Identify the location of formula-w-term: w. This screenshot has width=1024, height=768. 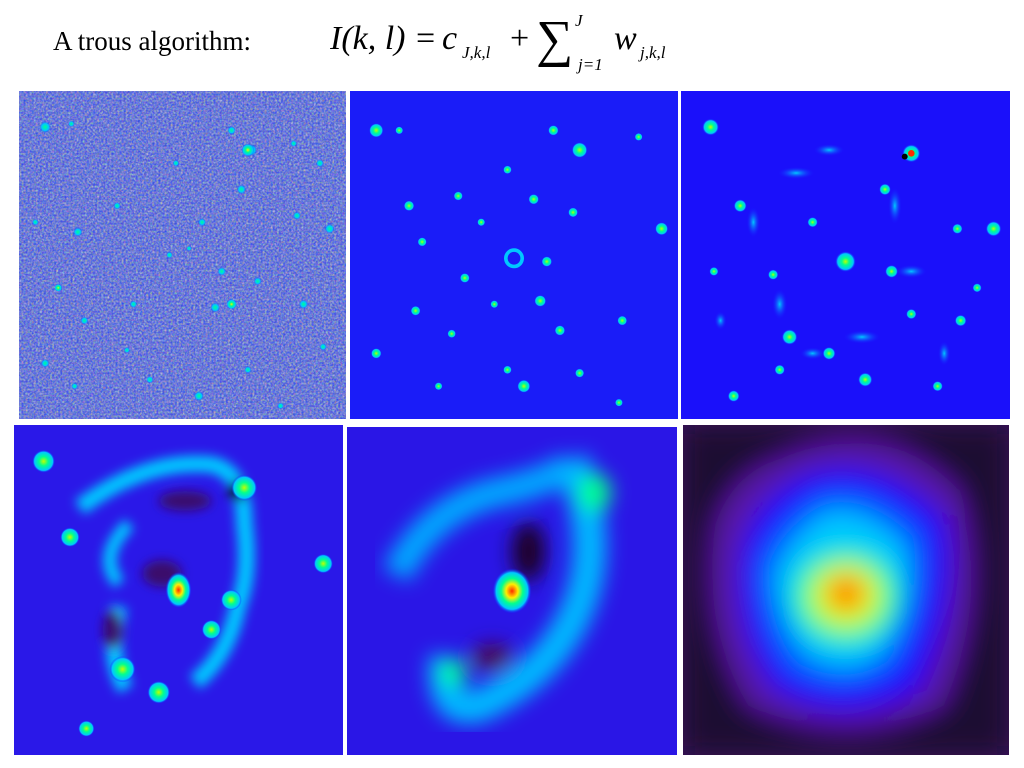
(625, 38).